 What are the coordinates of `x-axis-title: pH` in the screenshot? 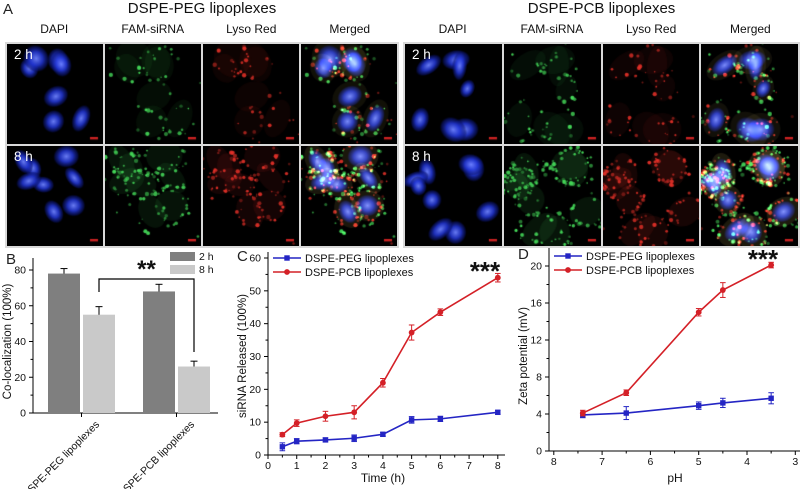 It's located at (674, 478).